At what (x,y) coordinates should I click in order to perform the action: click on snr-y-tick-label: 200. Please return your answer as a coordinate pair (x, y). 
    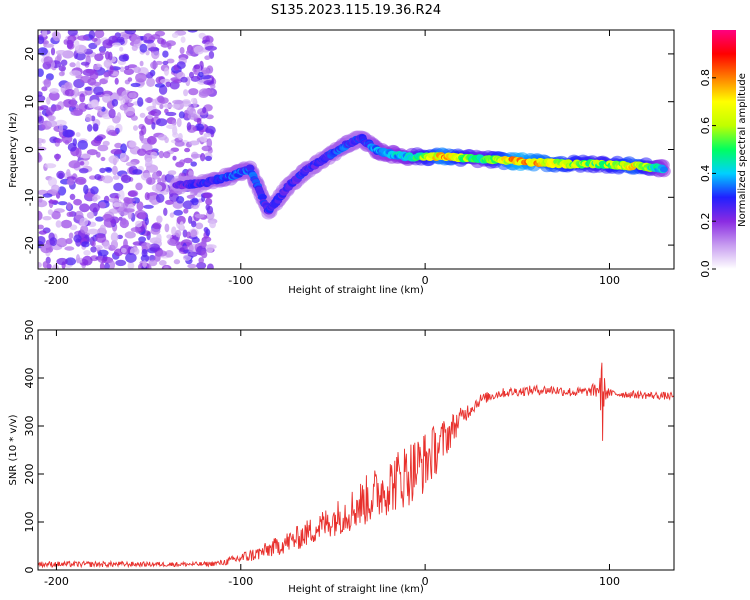
    Looking at the image, I should click on (29, 474).